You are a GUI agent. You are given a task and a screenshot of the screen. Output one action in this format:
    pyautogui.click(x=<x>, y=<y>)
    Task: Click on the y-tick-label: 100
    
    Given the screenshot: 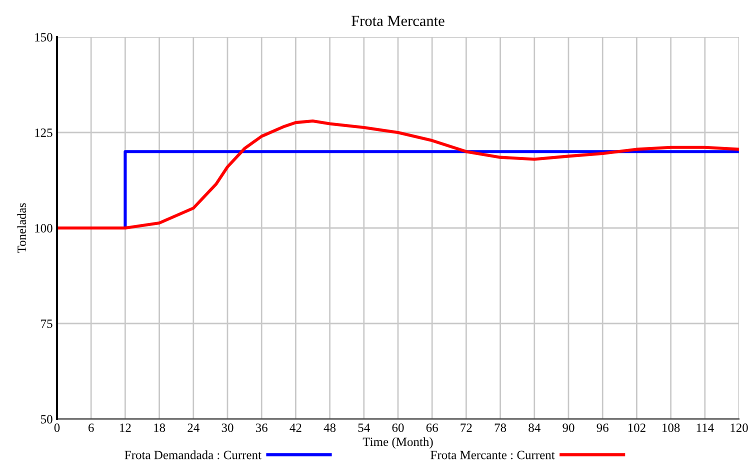 What is the action you would take?
    pyautogui.click(x=43, y=228)
    